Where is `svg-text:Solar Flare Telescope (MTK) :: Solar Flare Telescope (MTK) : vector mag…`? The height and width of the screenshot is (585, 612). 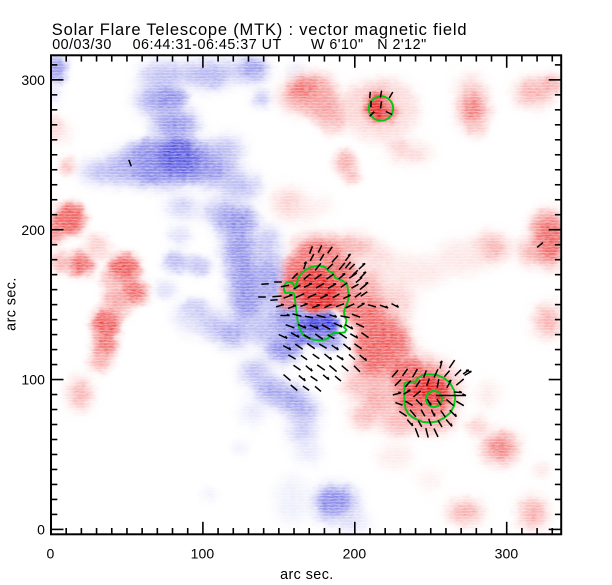
svg-text:Solar Flare Telescope (MTK) :: Solar Flare Telescope (MTK) : vector mag… is located at coordinates (260, 30).